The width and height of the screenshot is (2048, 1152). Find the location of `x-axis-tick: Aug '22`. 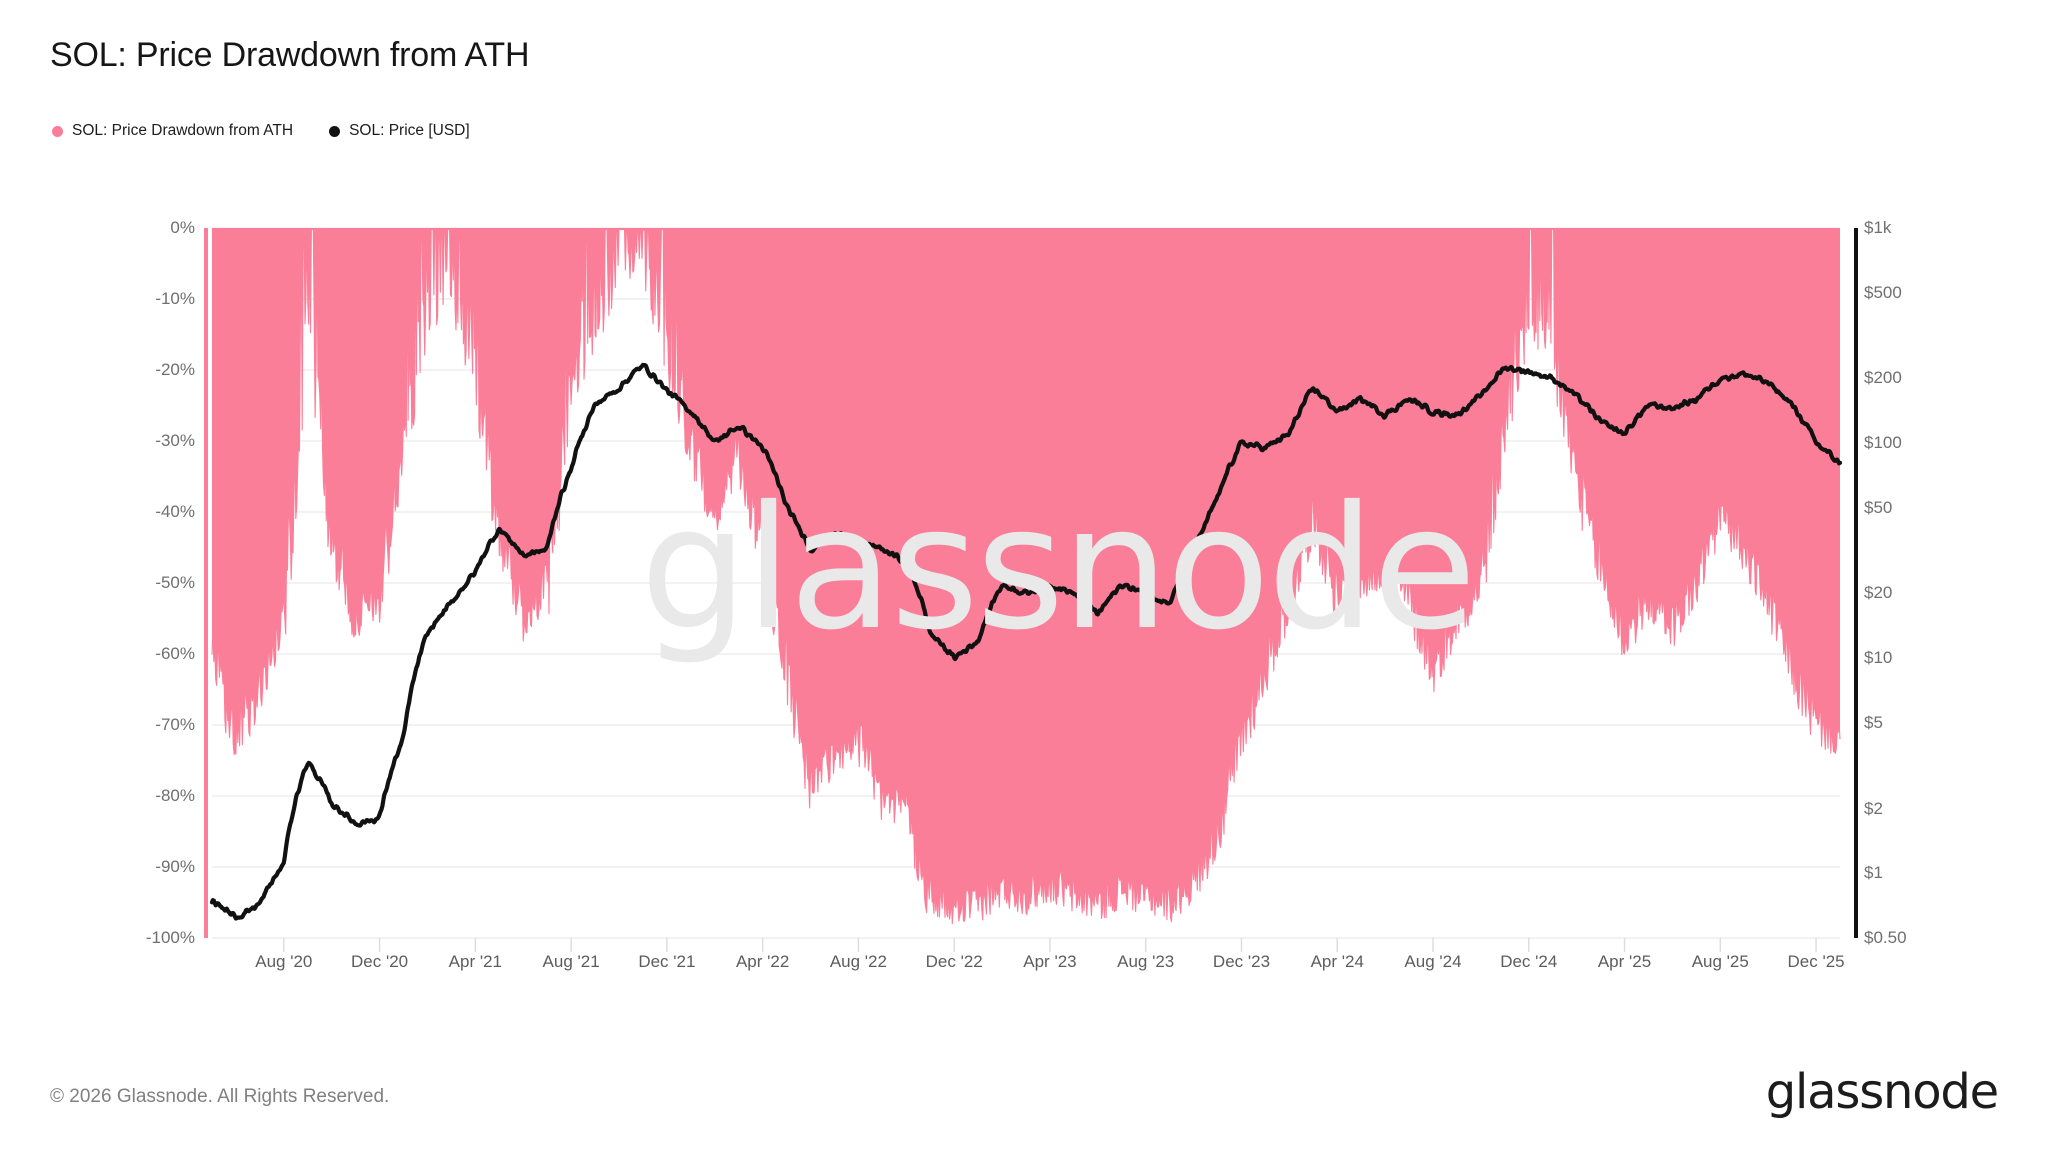

x-axis-tick: Aug '22 is located at coordinates (858, 961).